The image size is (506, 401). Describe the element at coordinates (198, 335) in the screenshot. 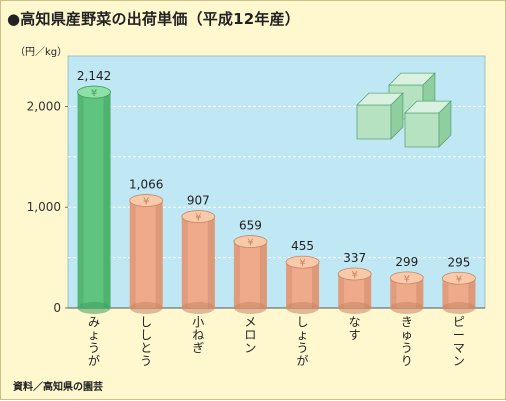

I see `x-category-label: 小ねぎ` at that location.